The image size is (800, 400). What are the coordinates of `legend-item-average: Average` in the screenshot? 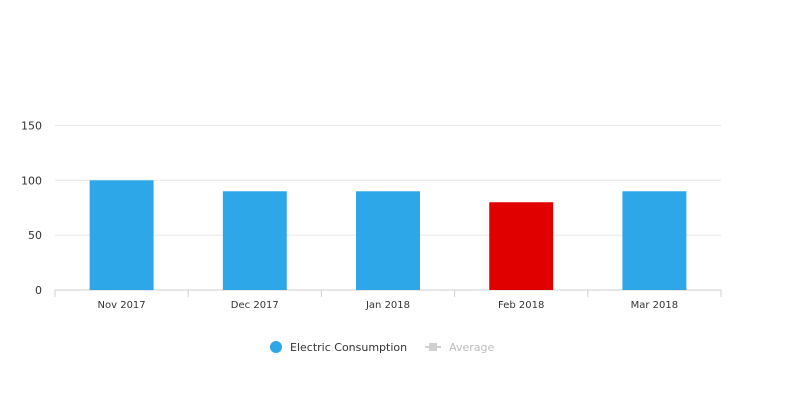 It's located at (459, 347).